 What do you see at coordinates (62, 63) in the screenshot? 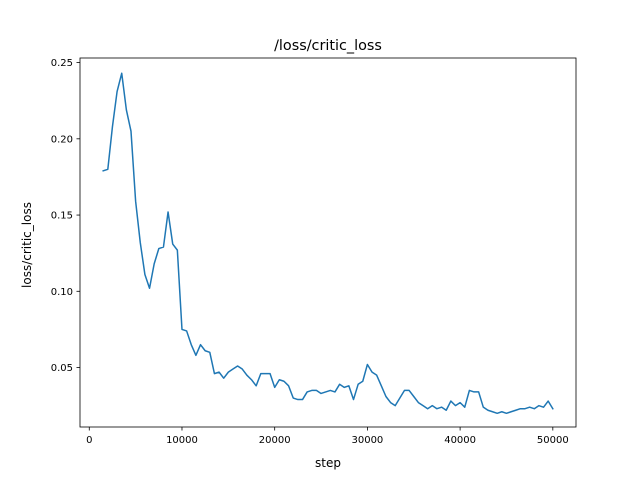
I see `y-tick-label: 0.25` at bounding box center [62, 63].